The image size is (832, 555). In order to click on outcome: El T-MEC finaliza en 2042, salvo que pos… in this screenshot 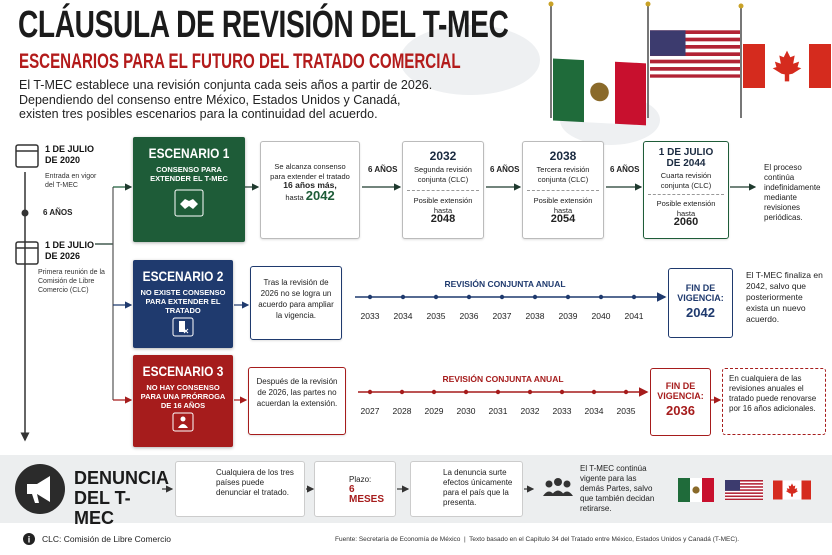, I will do `click(784, 297)`.